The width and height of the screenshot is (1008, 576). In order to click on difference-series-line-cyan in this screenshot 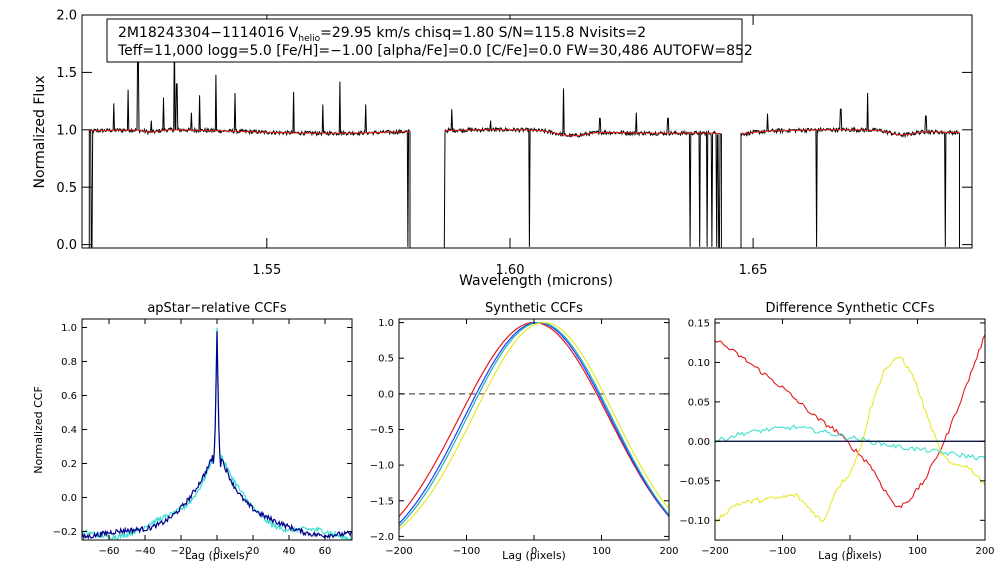, I will do `click(850, 442)`.